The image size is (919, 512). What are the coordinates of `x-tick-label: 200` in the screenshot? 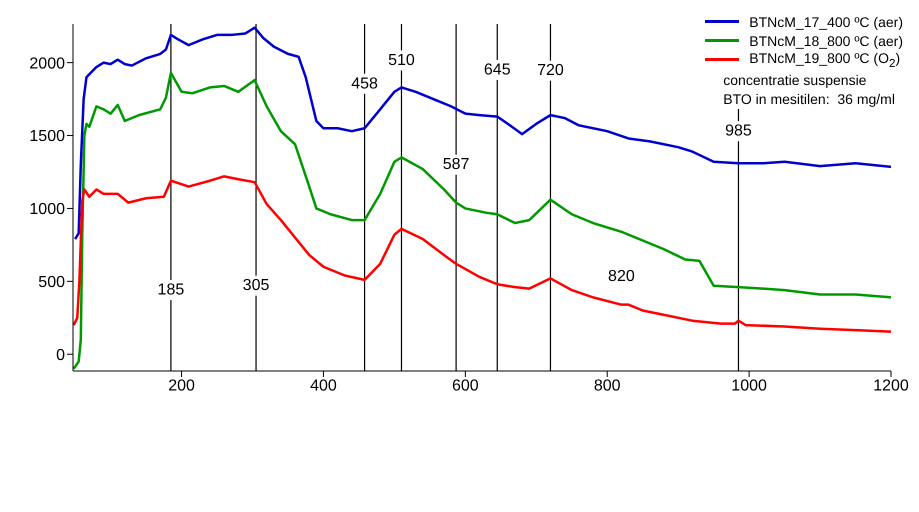 It's located at (181, 385).